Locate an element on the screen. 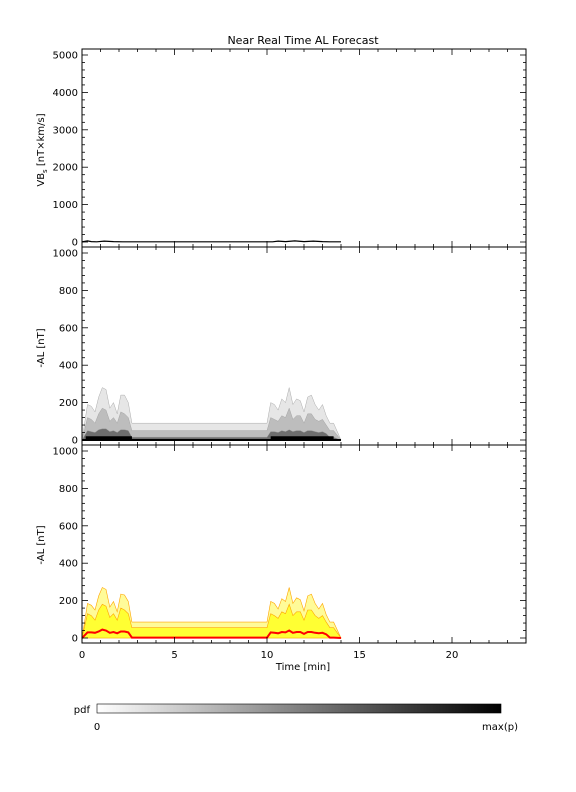 The height and width of the screenshot is (792, 576). x-tick-label: 5 is located at coordinates (174, 655).